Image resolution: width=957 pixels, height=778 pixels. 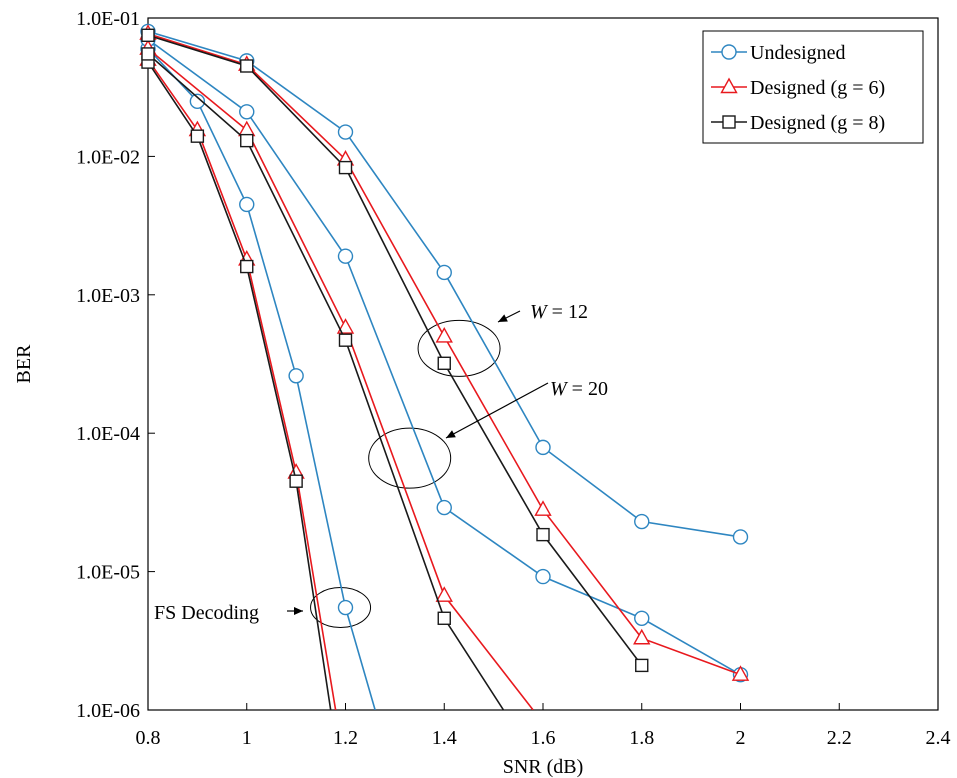 What do you see at coordinates (938, 738) in the screenshot?
I see `x-tick-label: 2.4` at bounding box center [938, 738].